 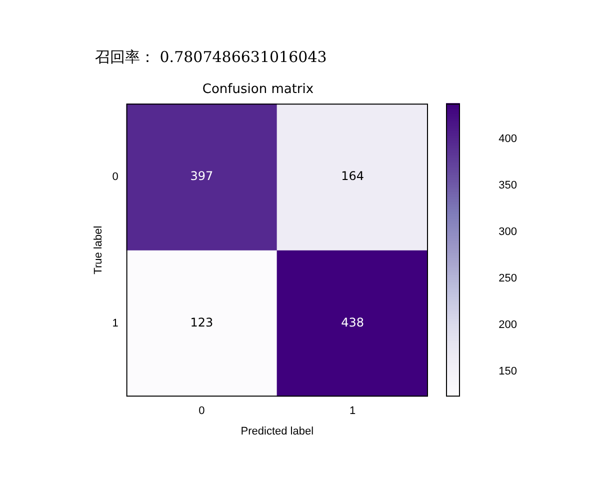 What do you see at coordinates (508, 278) in the screenshot?
I see `color-bar-label: 250` at bounding box center [508, 278].